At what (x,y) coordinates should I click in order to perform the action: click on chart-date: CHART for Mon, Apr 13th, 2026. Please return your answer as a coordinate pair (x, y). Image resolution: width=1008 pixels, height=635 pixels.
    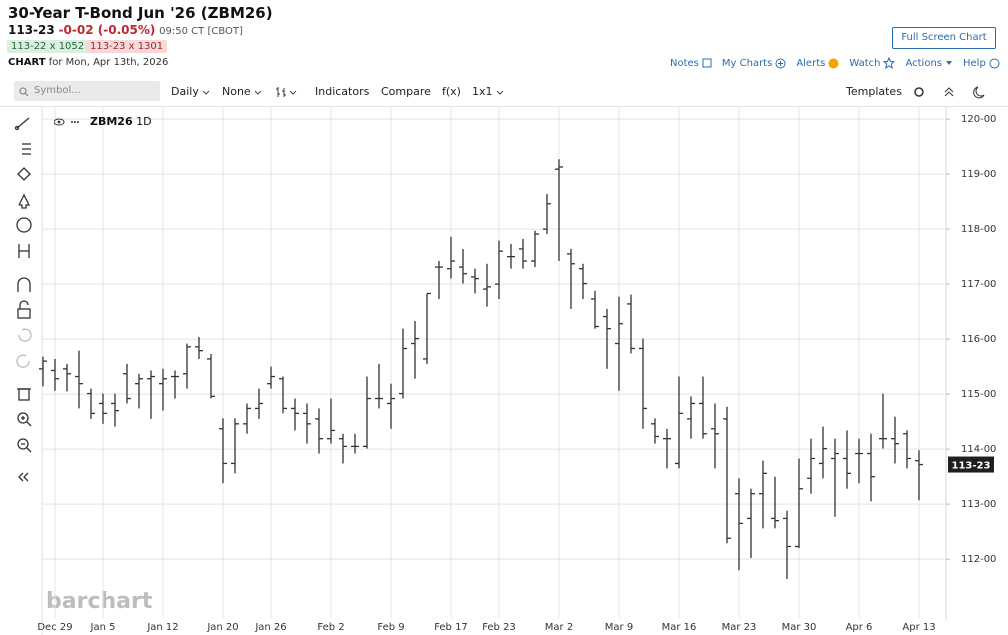
    Looking at the image, I should click on (88, 62).